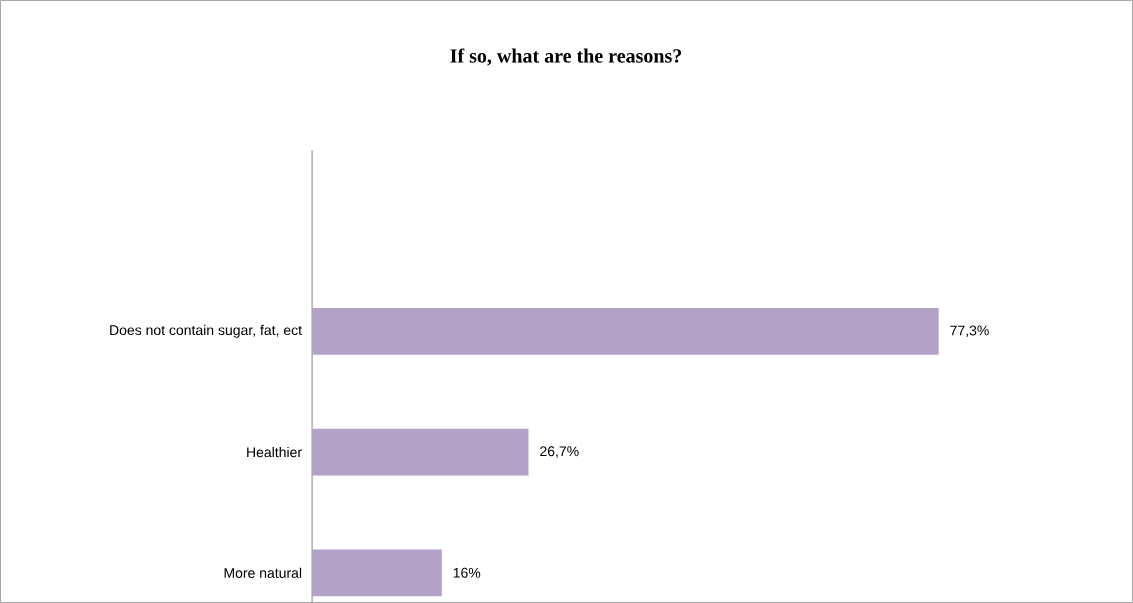 The height and width of the screenshot is (603, 1133). I want to click on data-label: 26,7%, so click(559, 452).